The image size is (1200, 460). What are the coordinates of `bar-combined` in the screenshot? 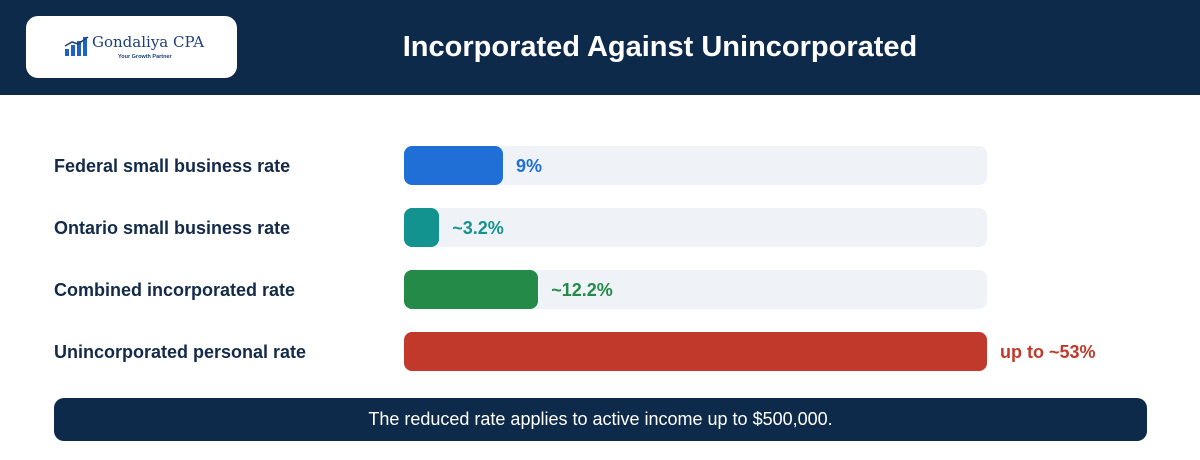 It's located at (471, 289).